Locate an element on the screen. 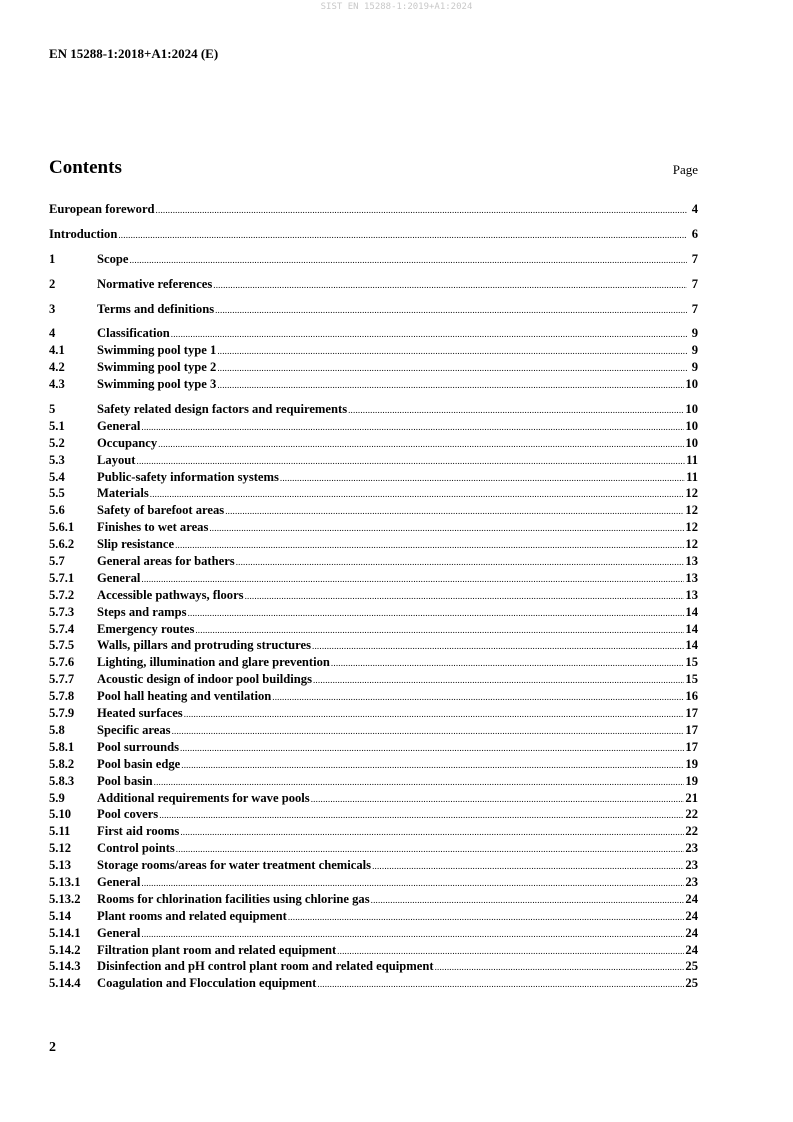 The image size is (793, 1122). toc-entry-number: 5.6.2 is located at coordinates (62, 544).